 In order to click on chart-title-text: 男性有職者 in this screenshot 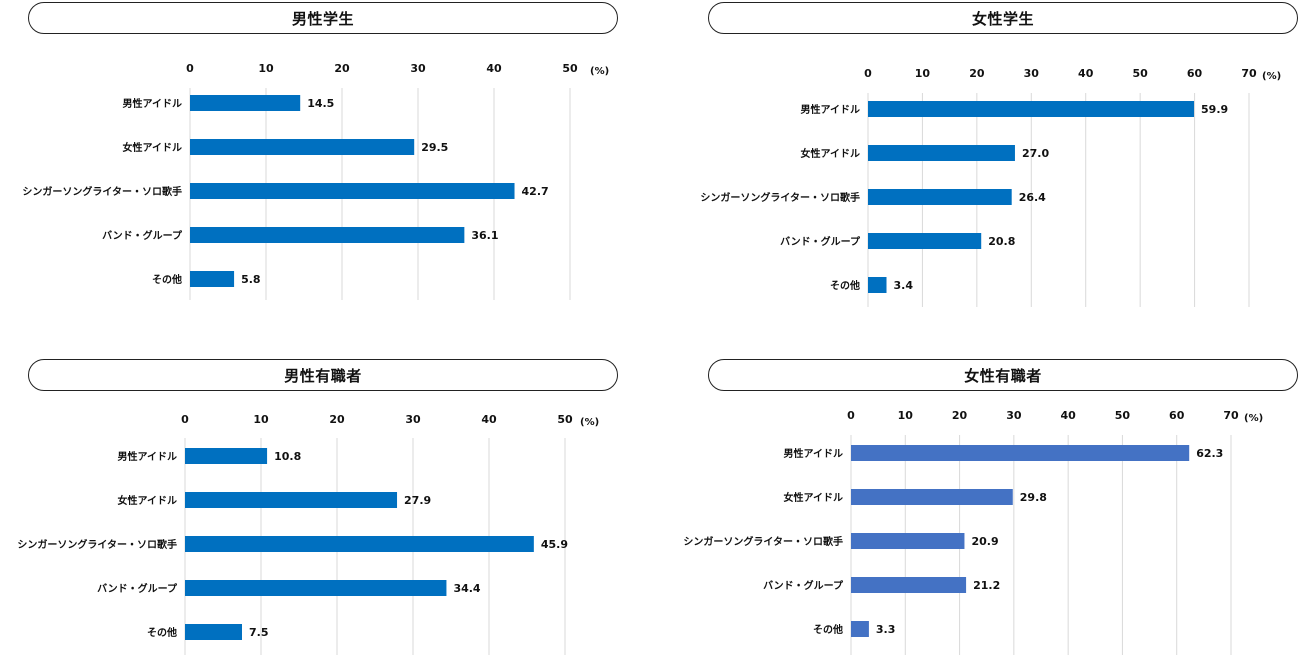, I will do `click(323, 375)`.